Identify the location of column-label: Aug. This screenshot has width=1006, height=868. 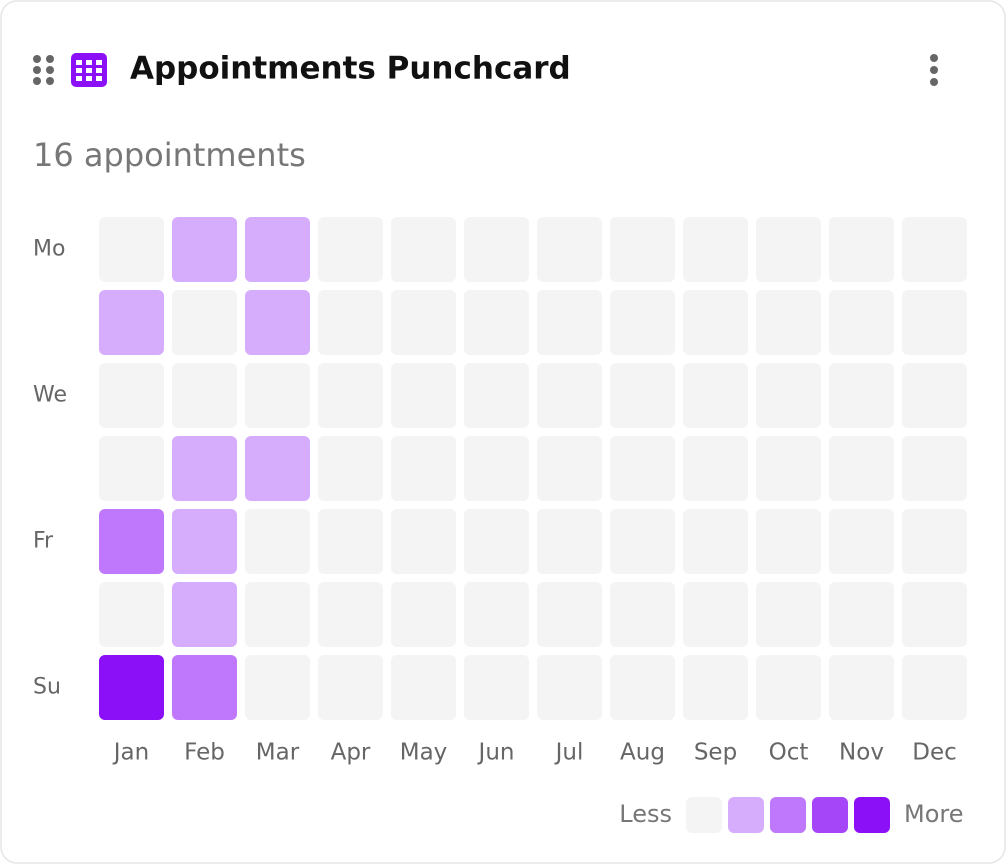
(642, 753).